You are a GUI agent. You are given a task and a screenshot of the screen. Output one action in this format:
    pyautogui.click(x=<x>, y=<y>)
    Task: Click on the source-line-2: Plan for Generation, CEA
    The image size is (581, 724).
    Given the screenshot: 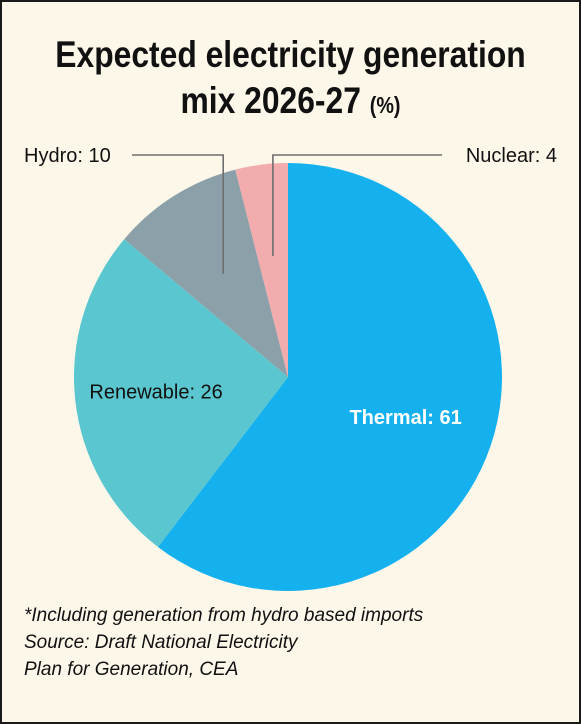 What is the action you would take?
    pyautogui.click(x=131, y=669)
    